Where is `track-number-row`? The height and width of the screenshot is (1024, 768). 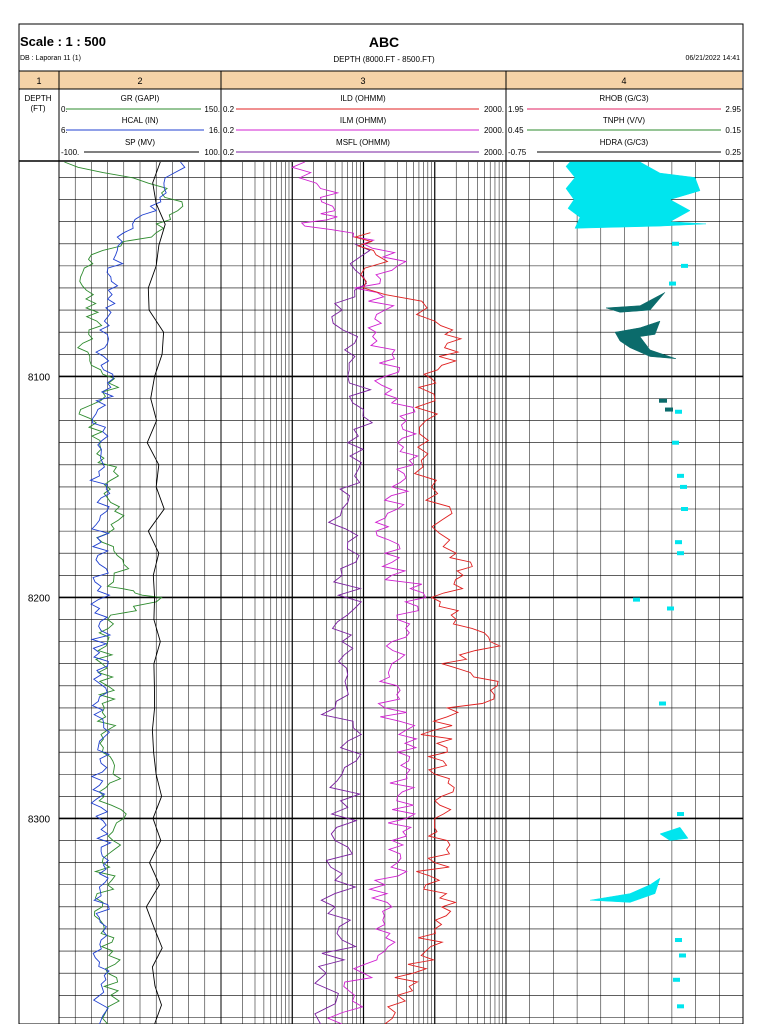 track-number-row is located at coordinates (381, 80).